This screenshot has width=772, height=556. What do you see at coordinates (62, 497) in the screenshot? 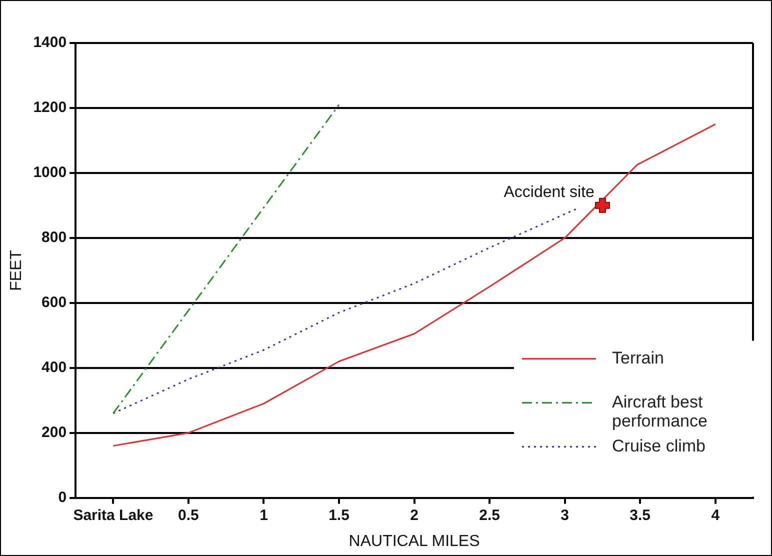
I see `y-tick-label: 0` at bounding box center [62, 497].